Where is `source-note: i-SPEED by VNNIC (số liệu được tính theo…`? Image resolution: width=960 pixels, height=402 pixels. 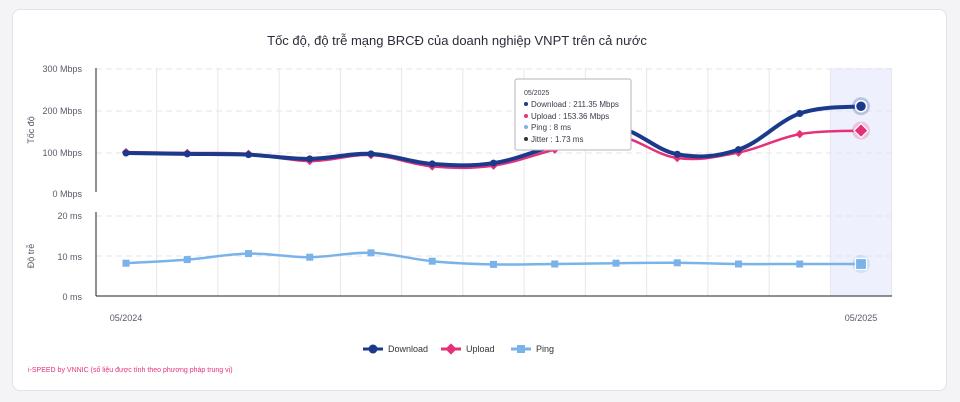
source-note: i-SPEED by VNNIC (số liệu được tính theo… is located at coordinates (130, 369).